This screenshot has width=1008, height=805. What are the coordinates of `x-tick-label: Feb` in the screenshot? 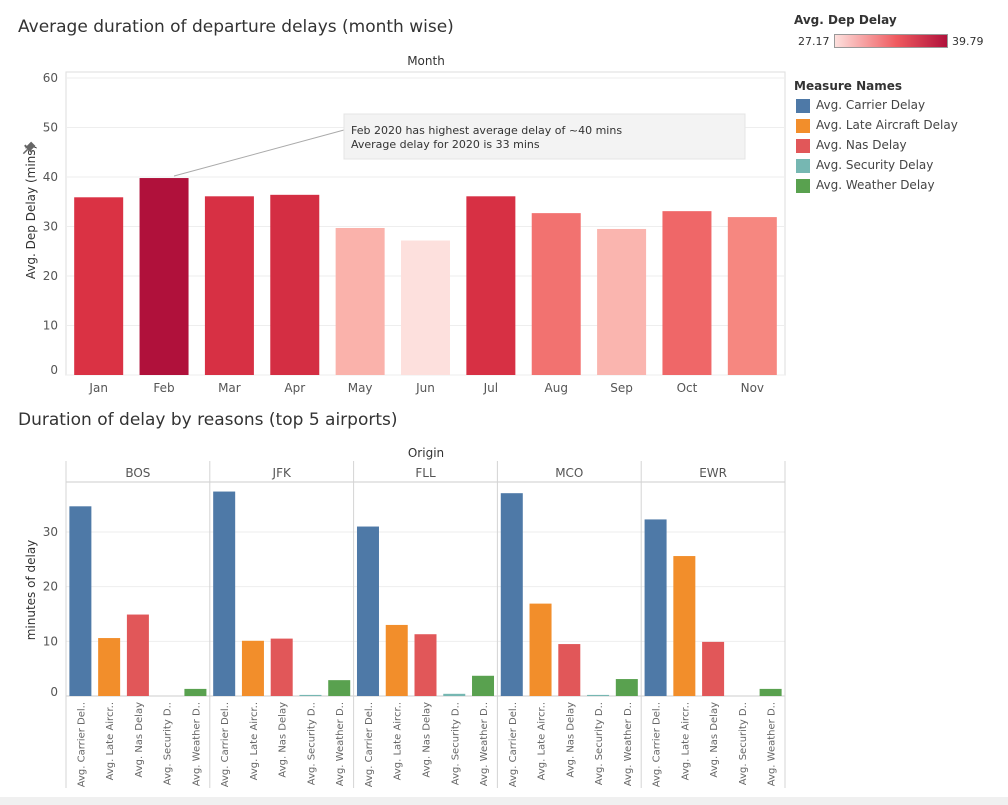 It's located at (163, 388).